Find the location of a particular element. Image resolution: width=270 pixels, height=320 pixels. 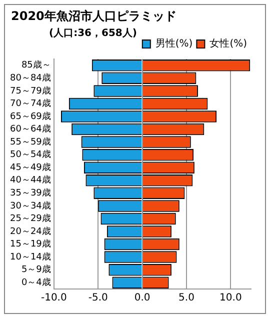

y-tick-label: 15～19歳 is located at coordinates (30, 244).